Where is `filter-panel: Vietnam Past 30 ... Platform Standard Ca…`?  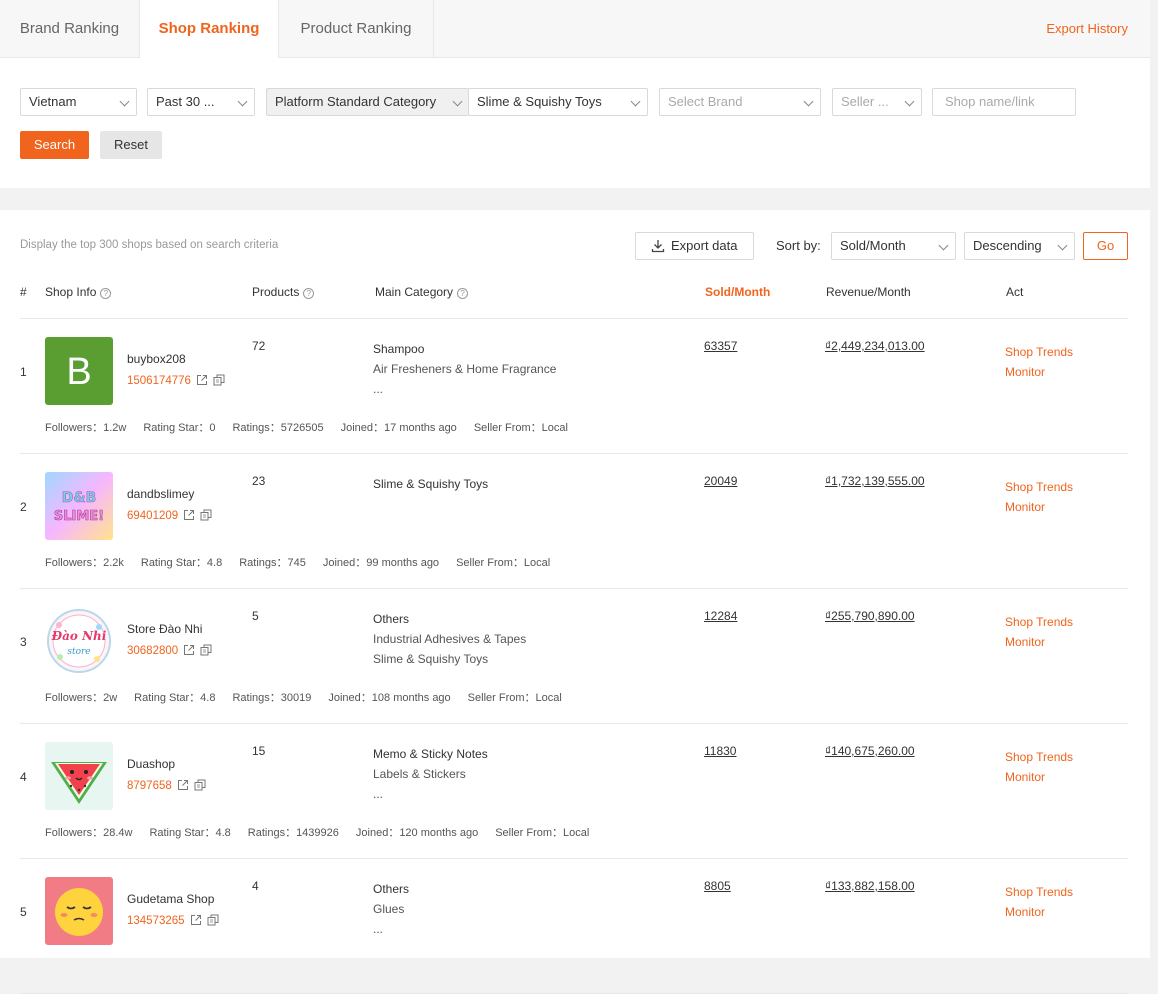
filter-panel: Vietnam Past 30 ... Platform Standard Ca… is located at coordinates (575, 123).